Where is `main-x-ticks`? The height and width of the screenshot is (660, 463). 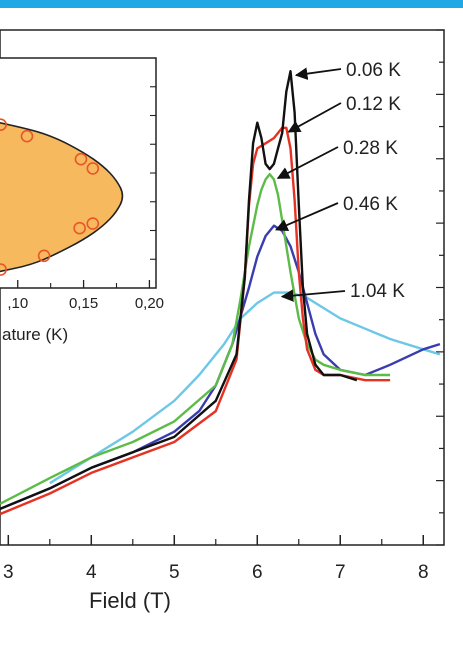
main-x-ticks is located at coordinates (216, 540).